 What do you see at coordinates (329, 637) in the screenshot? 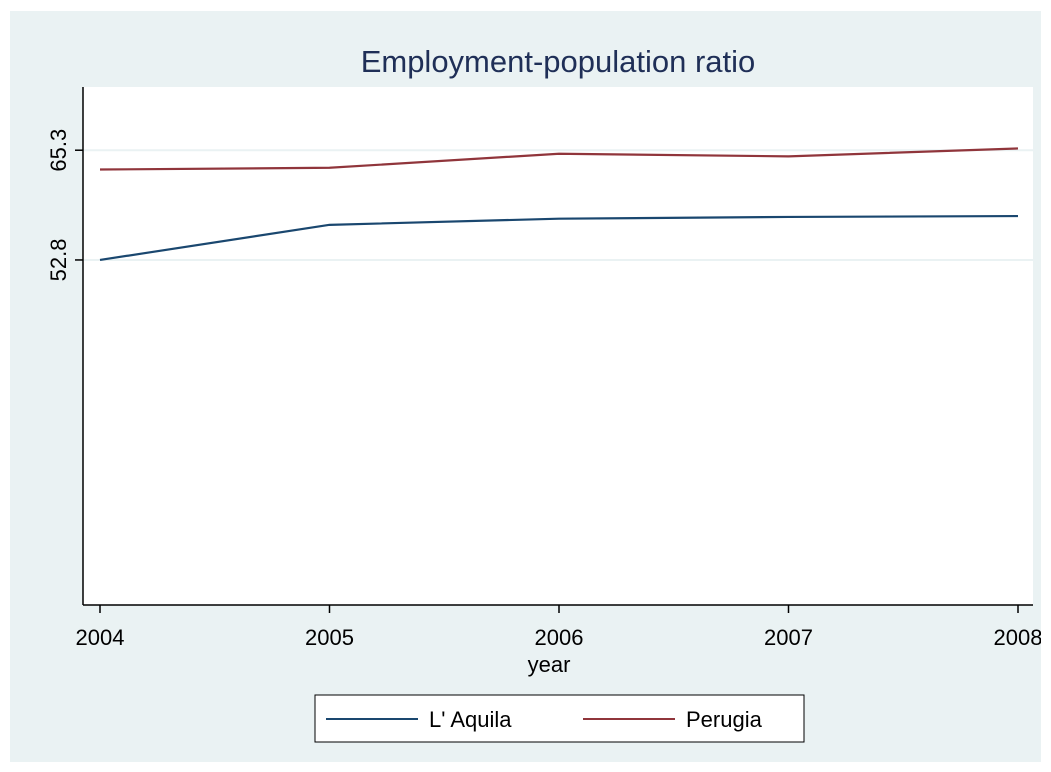
I see `x-tick-label: 2005` at bounding box center [329, 637].